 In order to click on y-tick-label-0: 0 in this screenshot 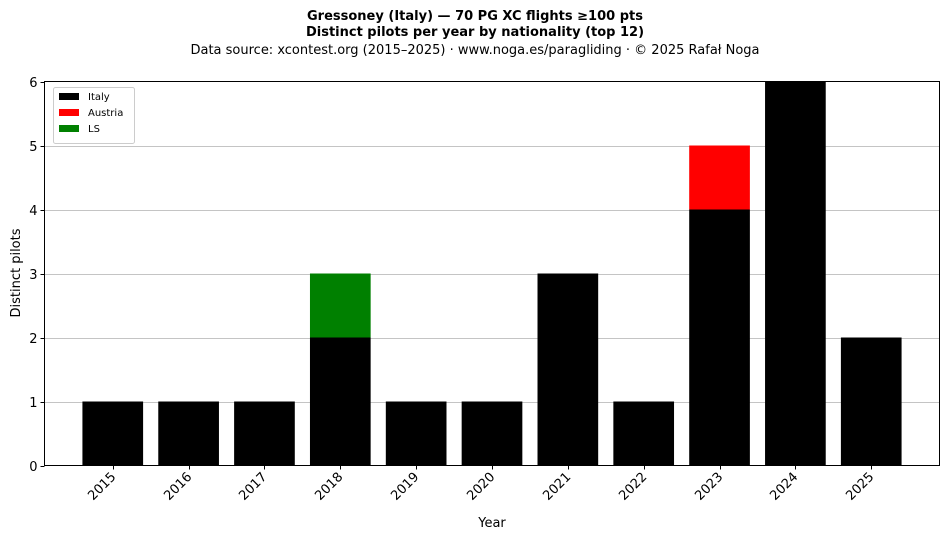, I will do `click(33, 467)`.